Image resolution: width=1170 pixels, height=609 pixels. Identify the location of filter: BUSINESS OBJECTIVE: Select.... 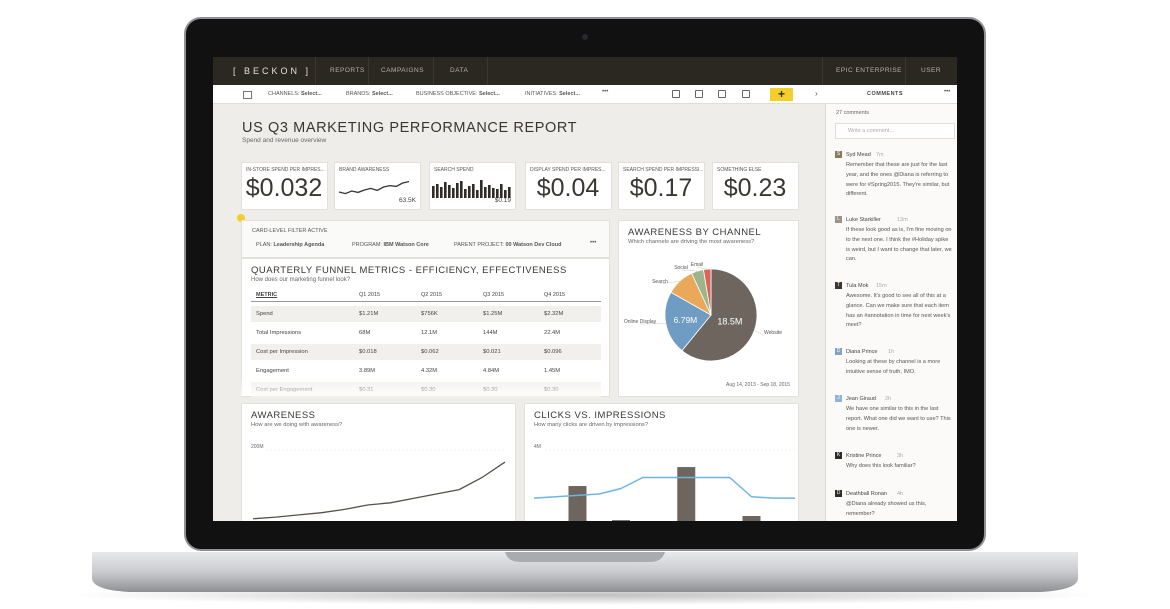
(458, 94).